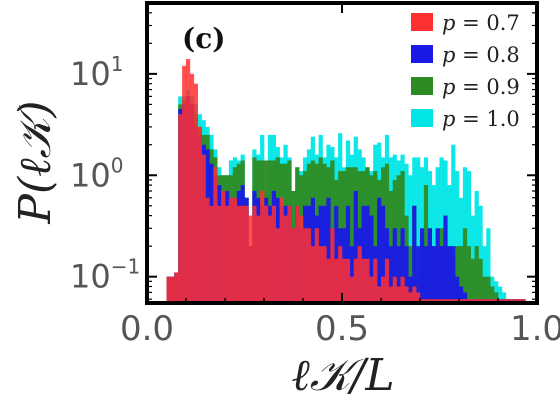 The image size is (560, 404). What do you see at coordinates (481, 119) in the screenshot?
I see `legend-label: p = 1.0` at bounding box center [481, 119].